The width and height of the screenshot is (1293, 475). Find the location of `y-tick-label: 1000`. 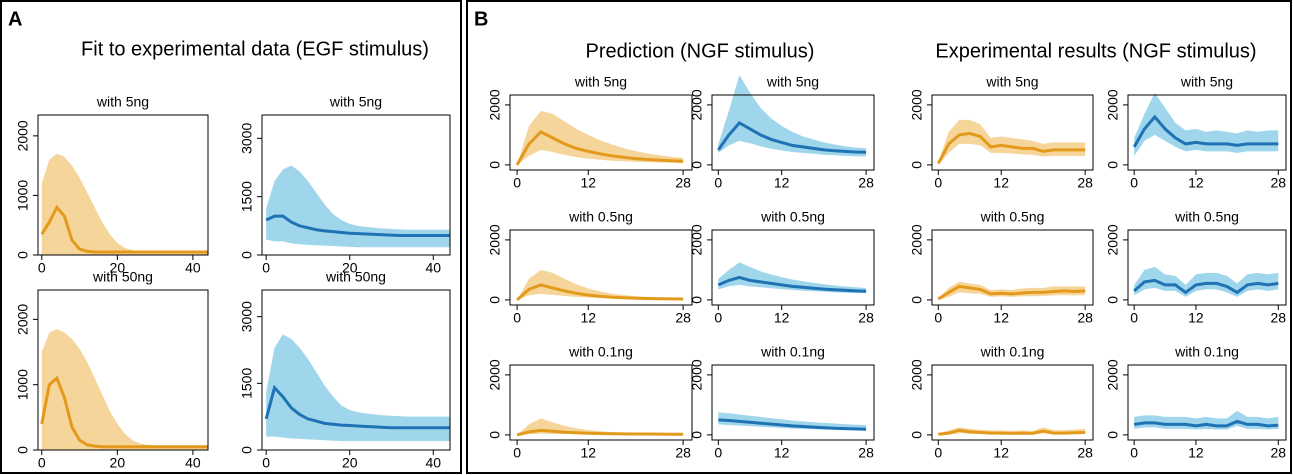

y-tick-label: 1000 is located at coordinates (23, 384).